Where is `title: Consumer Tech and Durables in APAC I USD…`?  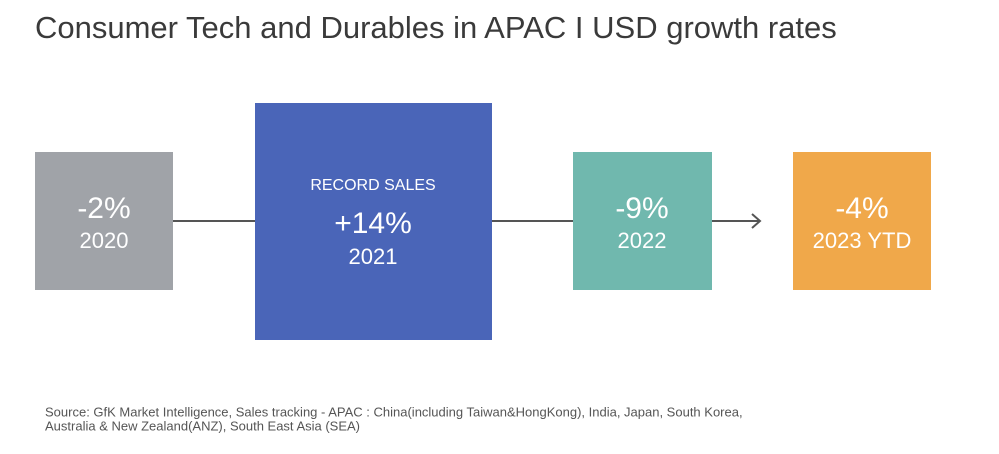 title: Consumer Tech and Durables in APAC I USD… is located at coordinates (436, 27).